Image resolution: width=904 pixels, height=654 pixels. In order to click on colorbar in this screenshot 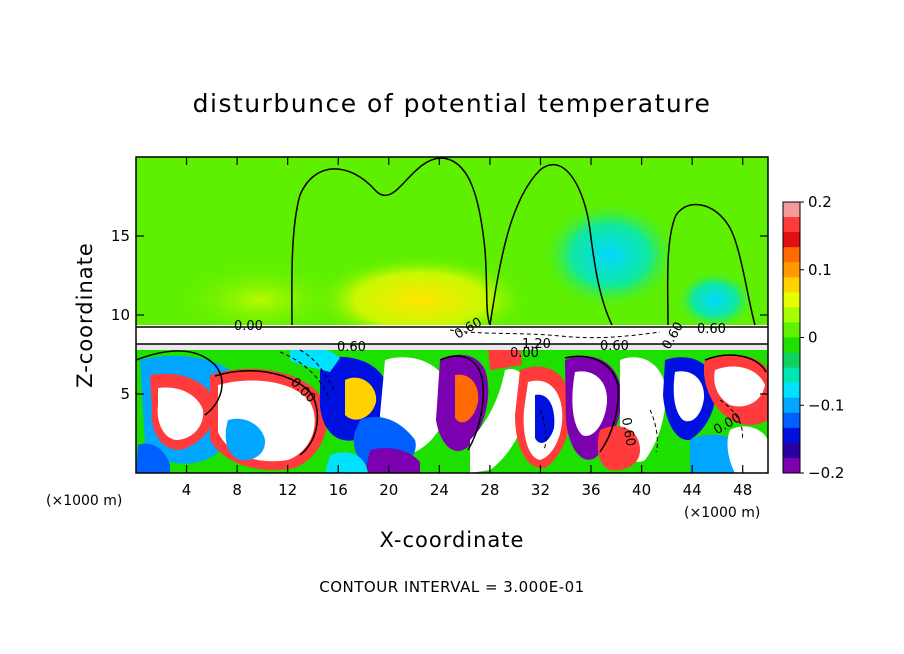, I will do `click(791, 337)`.